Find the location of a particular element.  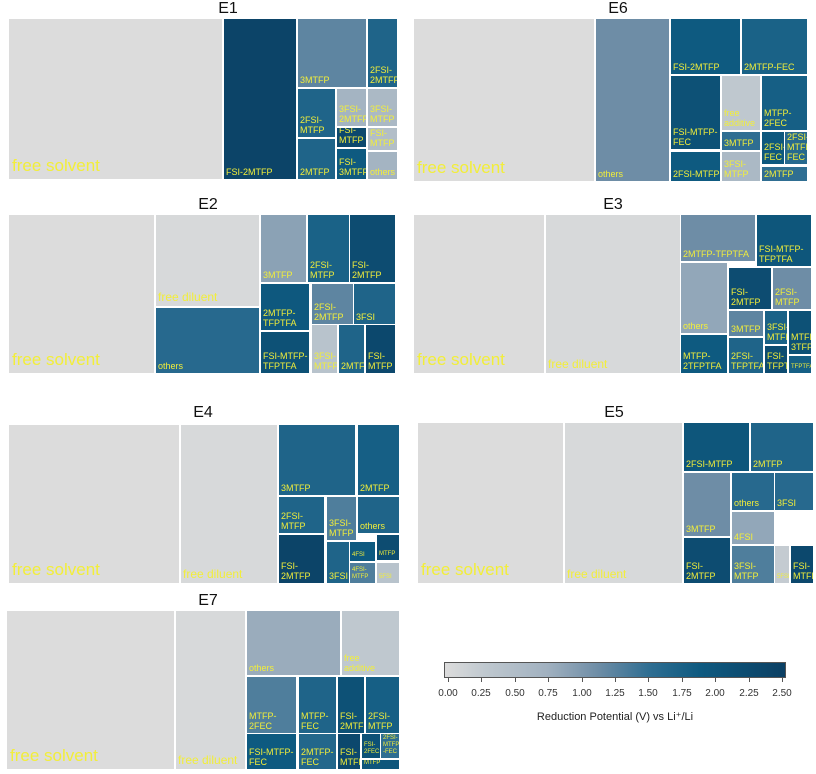

treemap-cell-label: 3FSI is located at coordinates (339, 576).